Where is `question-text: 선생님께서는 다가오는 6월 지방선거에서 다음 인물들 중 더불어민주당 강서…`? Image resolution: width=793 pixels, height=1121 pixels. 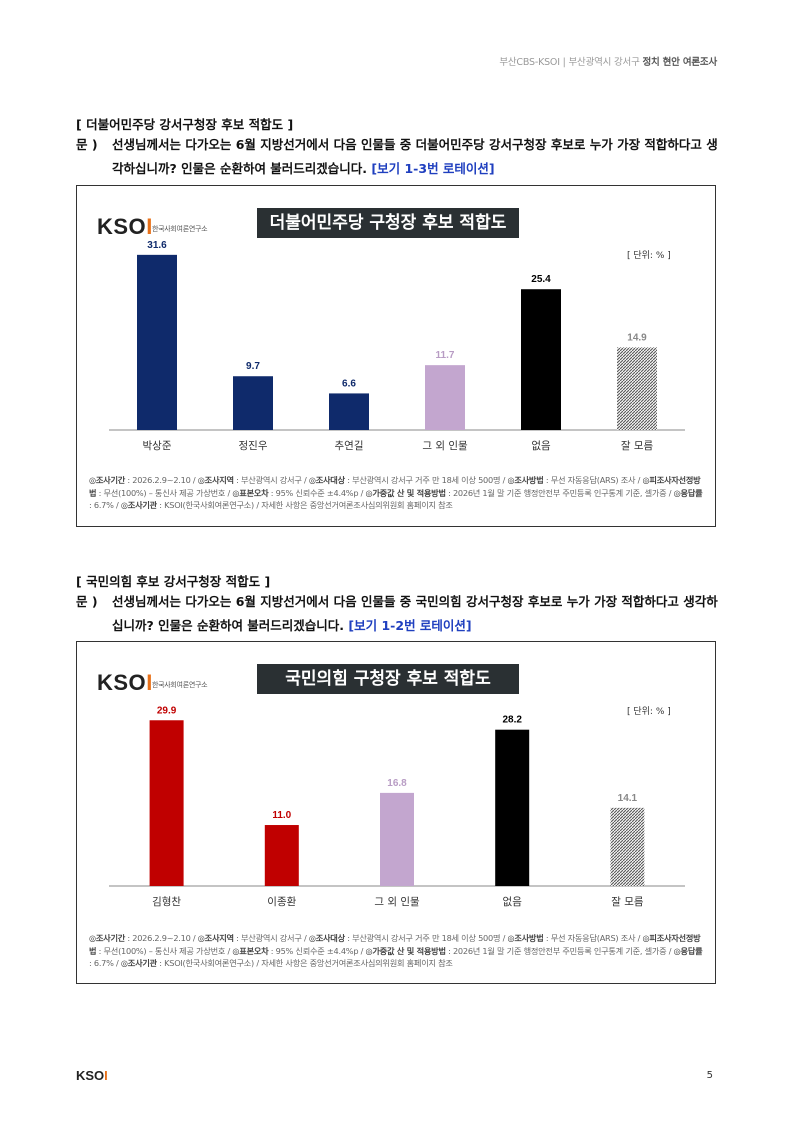 question-text: 선생님께서는 다가오는 6월 지방선거에서 다음 인물들 중 더불어민주당 강서… is located at coordinates (415, 156).